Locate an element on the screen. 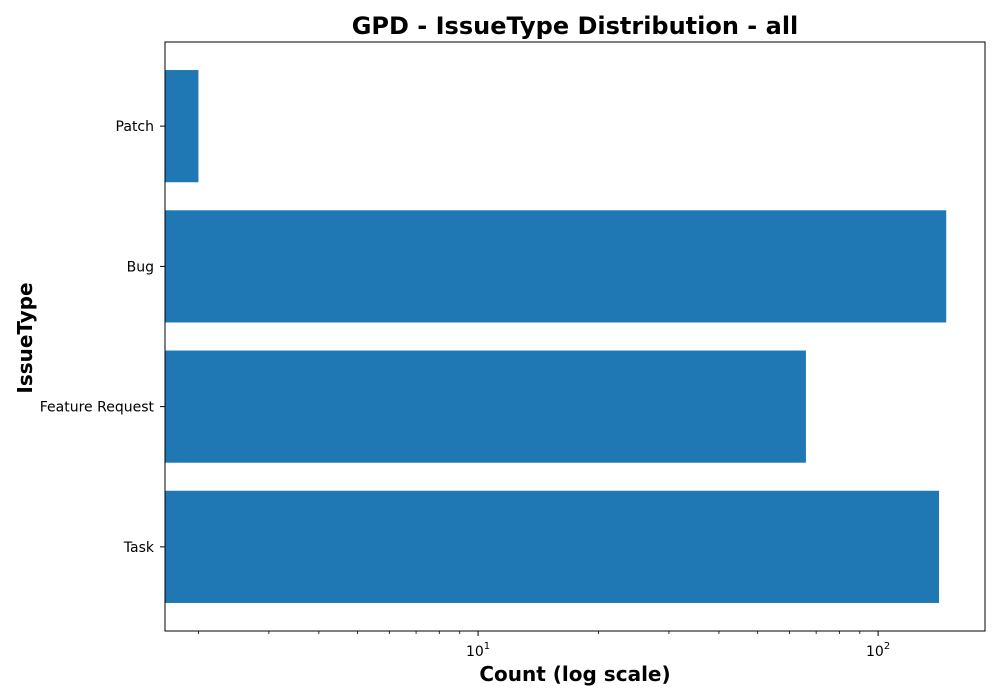 Image resolution: width=1000 pixels, height=700 pixels. y-tick-label: Patch is located at coordinates (135, 127).